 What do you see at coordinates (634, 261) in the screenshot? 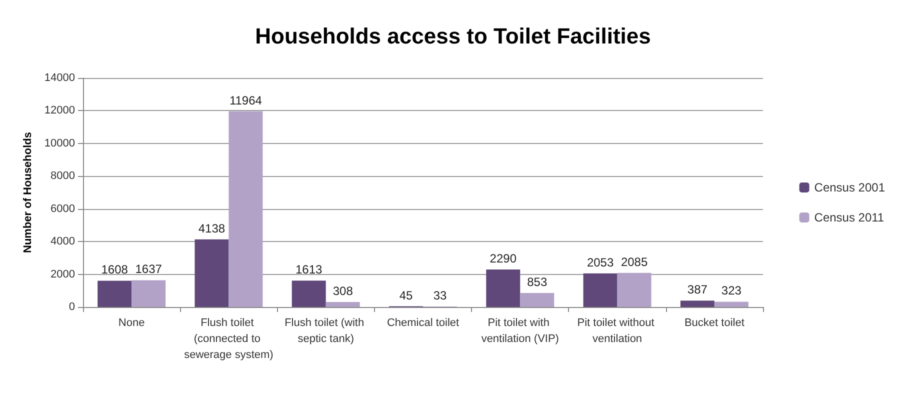
I see `data-label: 2085` at bounding box center [634, 261].